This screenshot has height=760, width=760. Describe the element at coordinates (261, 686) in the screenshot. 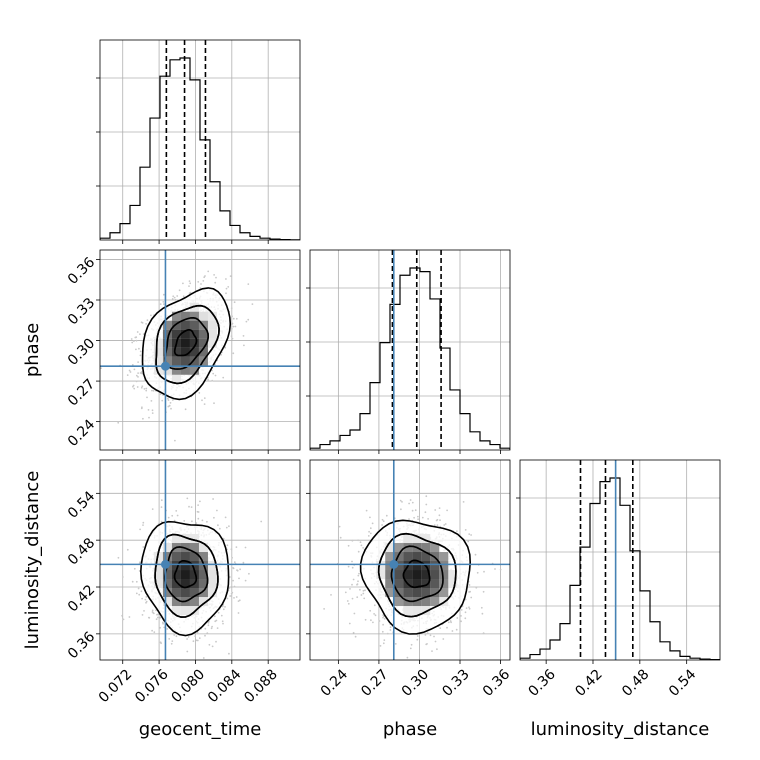

I see `x-tick-label: 0.088` at that location.